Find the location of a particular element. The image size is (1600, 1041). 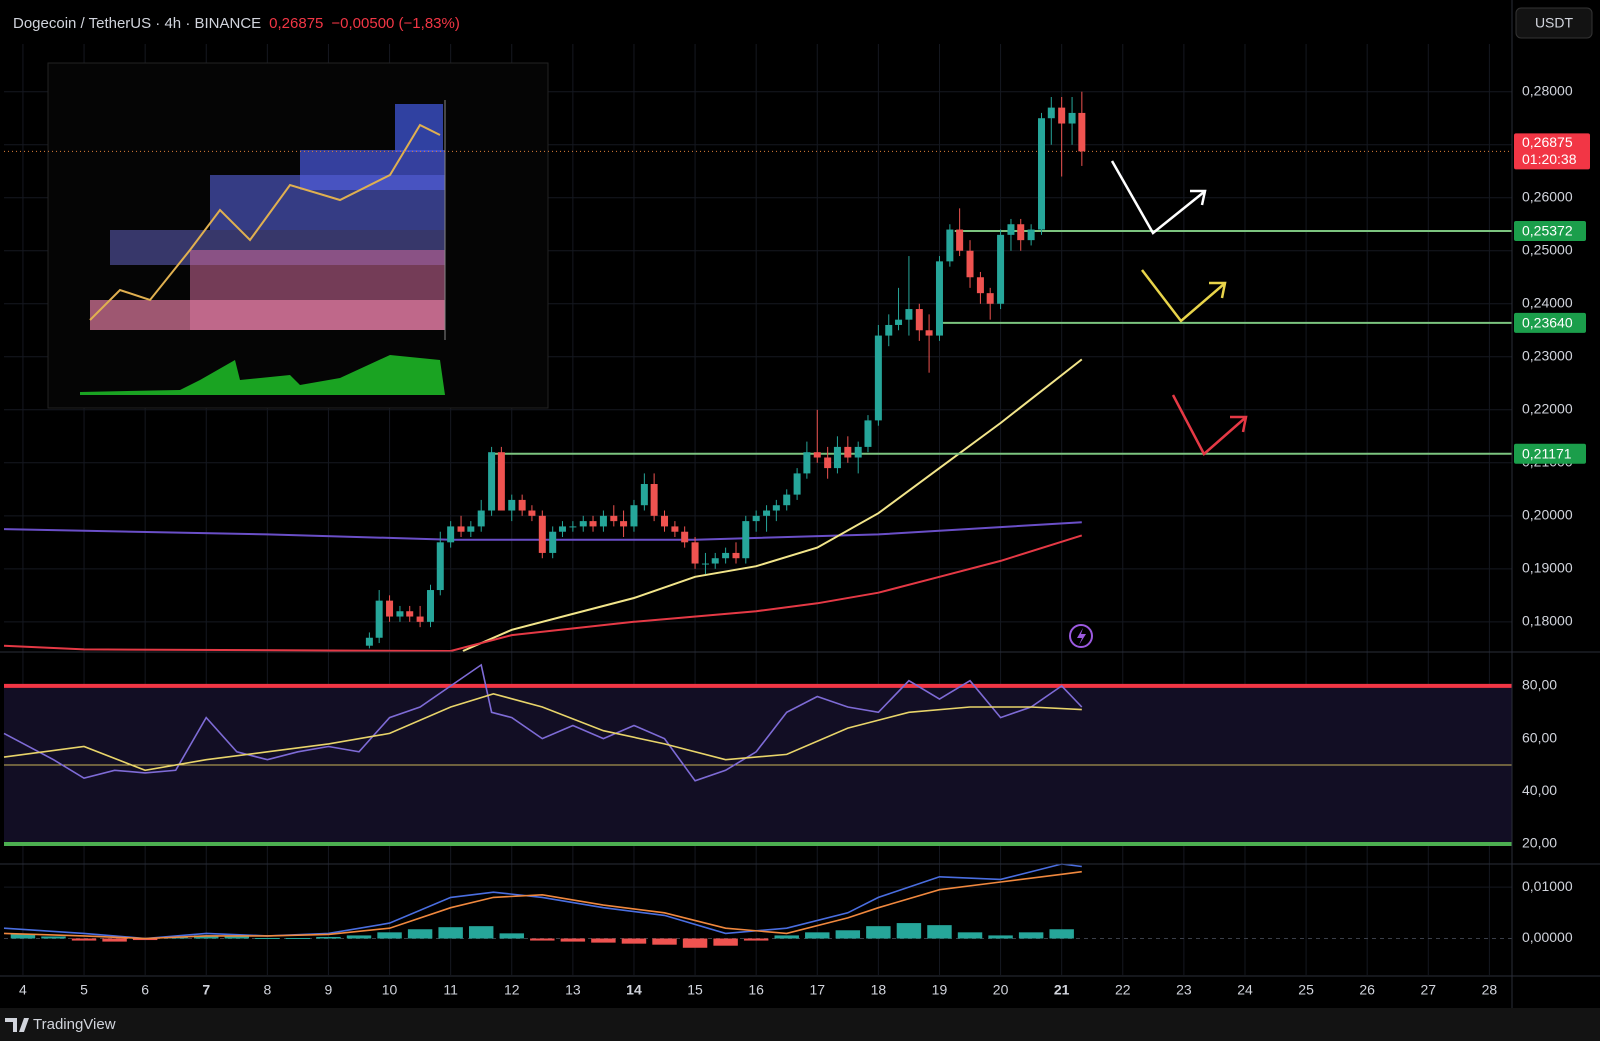

countdown-label: 01:20:38 is located at coordinates (1549, 159).